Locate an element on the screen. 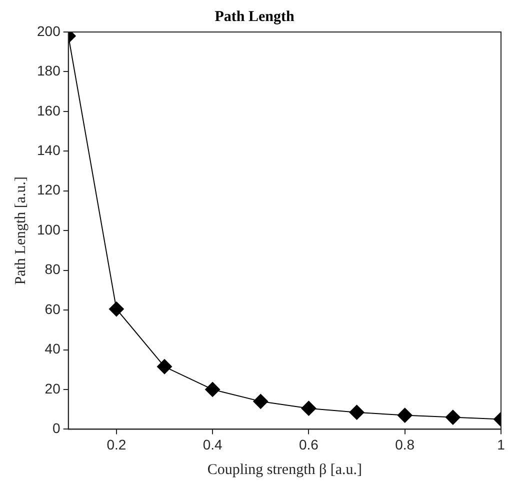  y-tick-label: 140 is located at coordinates (49, 150).